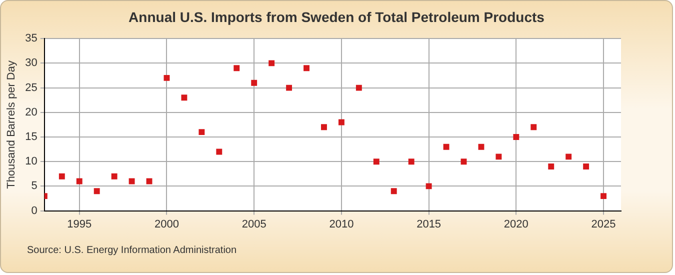 The height and width of the screenshot is (275, 675). Describe the element at coordinates (31, 63) in the screenshot. I see `y-tick-label: 30` at that location.